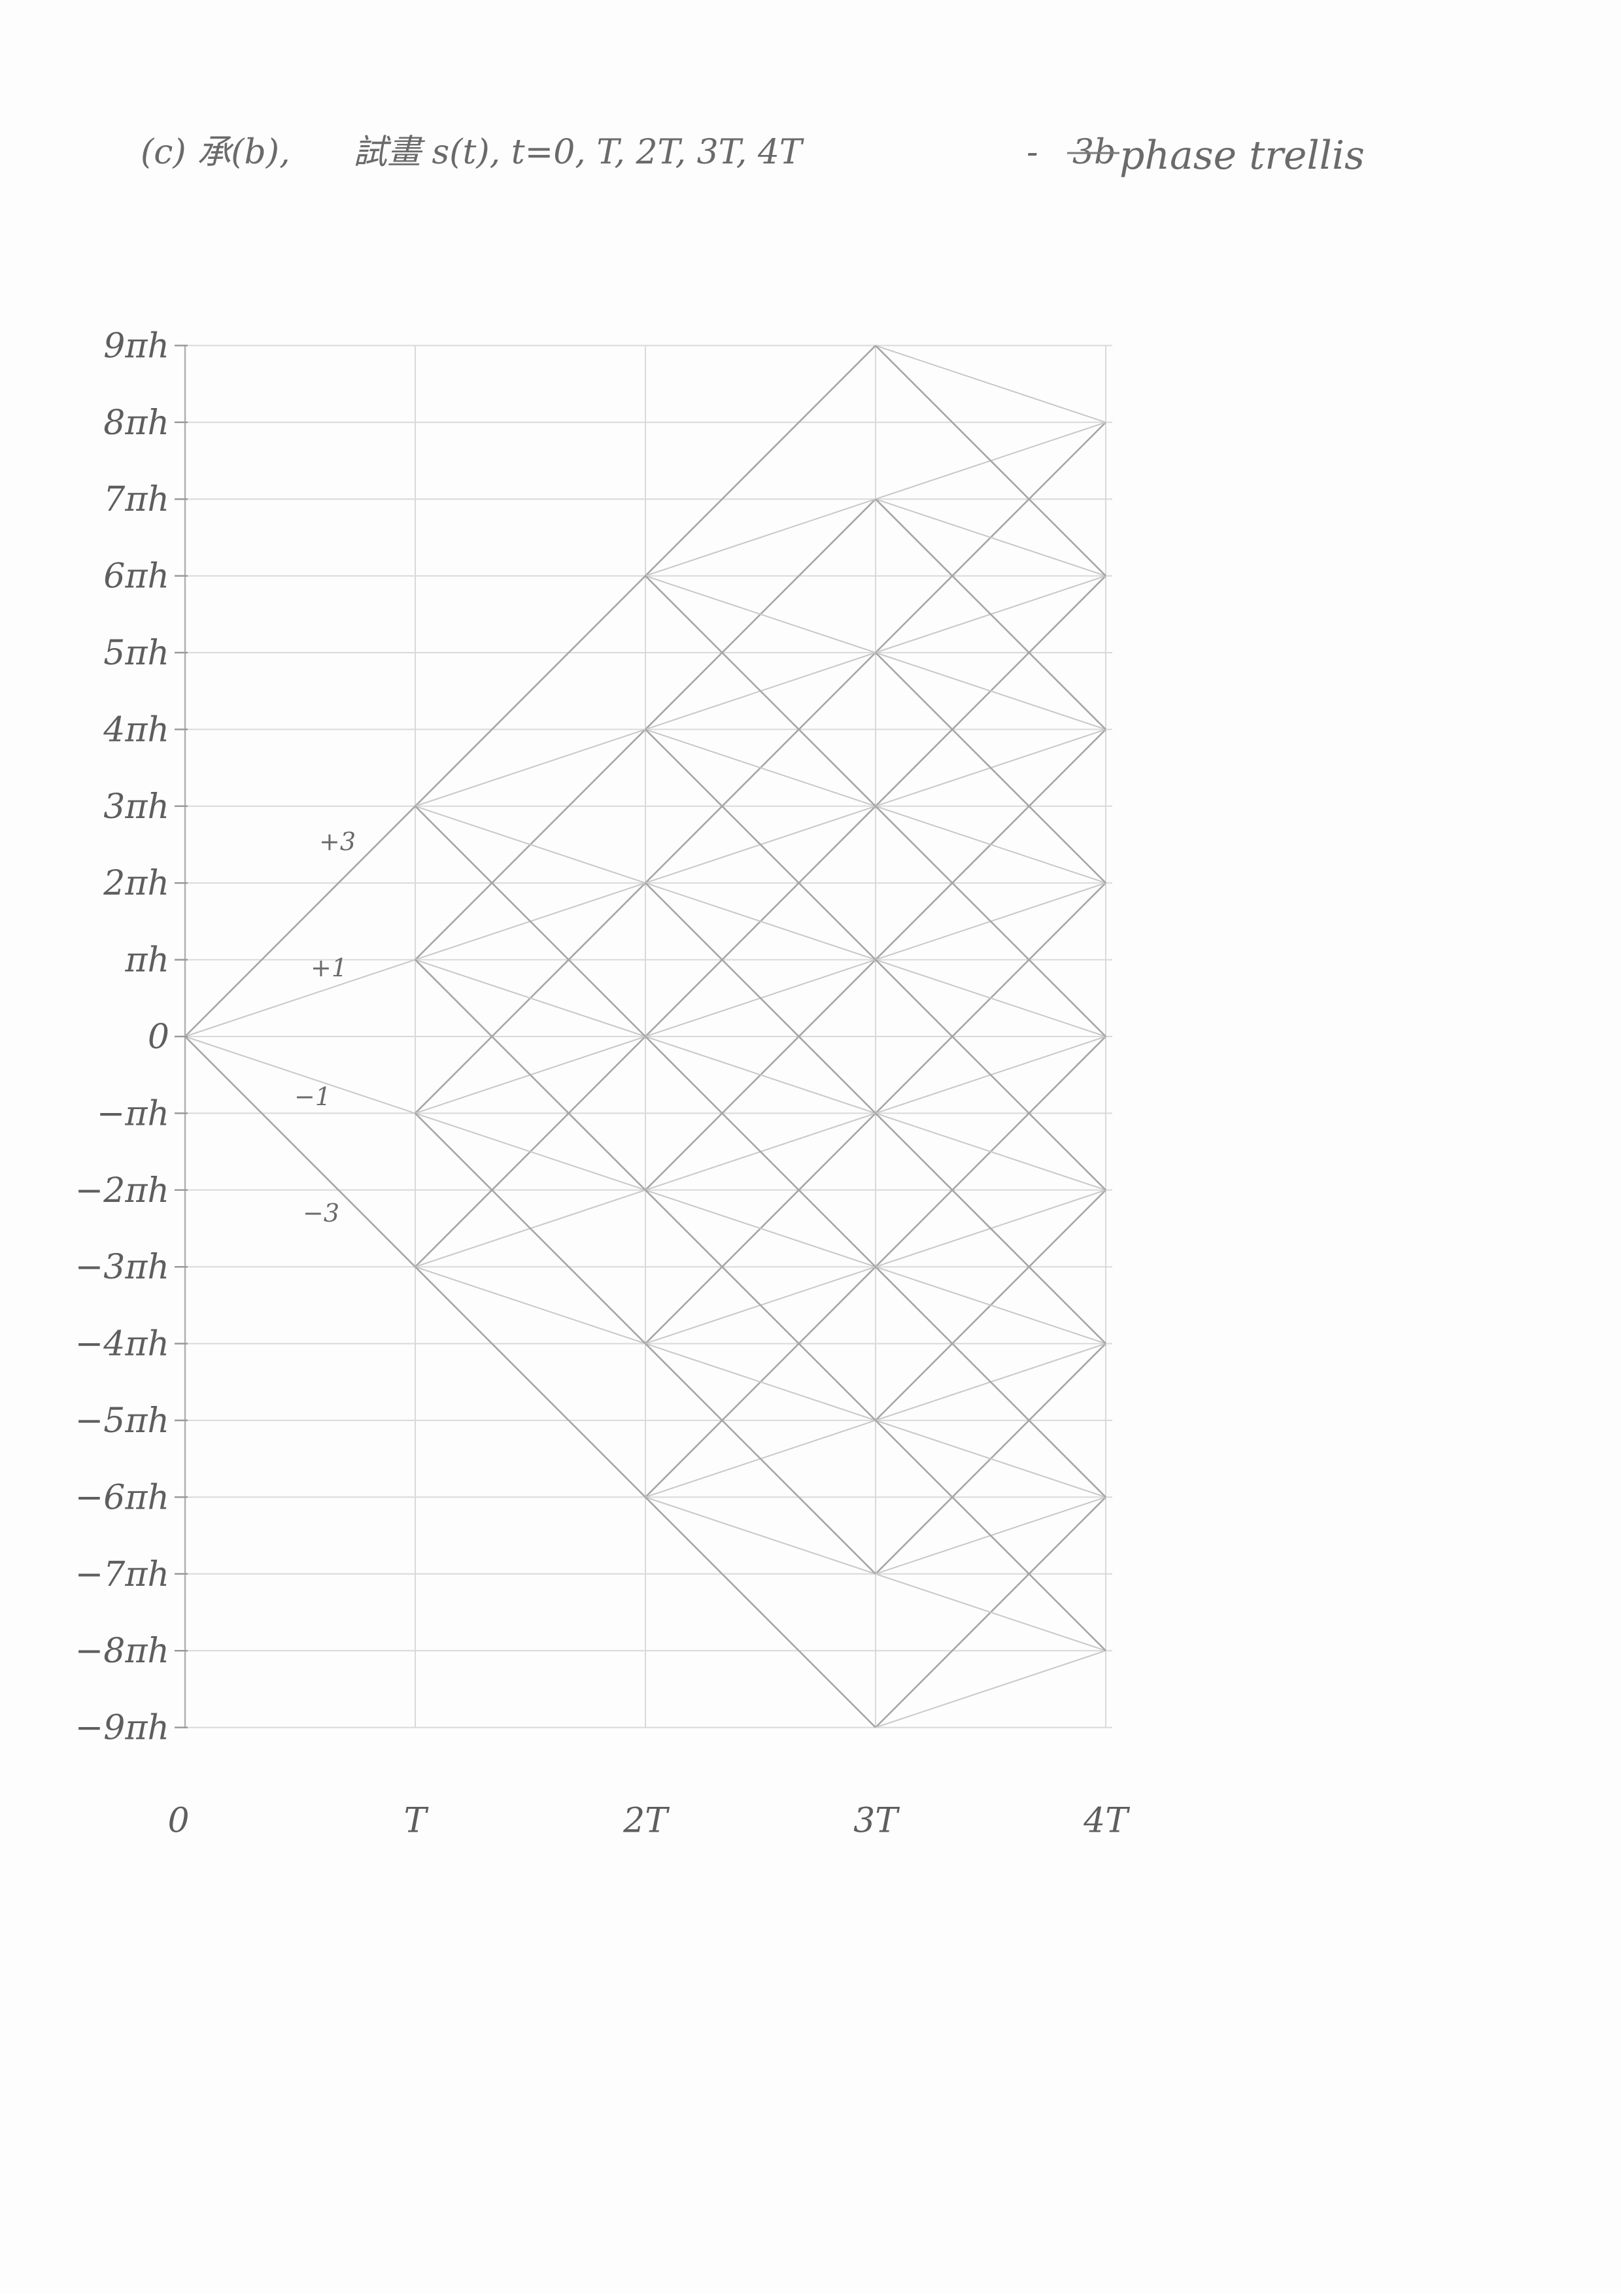  What do you see at coordinates (122, 1344) in the screenshot?
I see `y-tick-label-neg4: −4πh` at bounding box center [122, 1344].